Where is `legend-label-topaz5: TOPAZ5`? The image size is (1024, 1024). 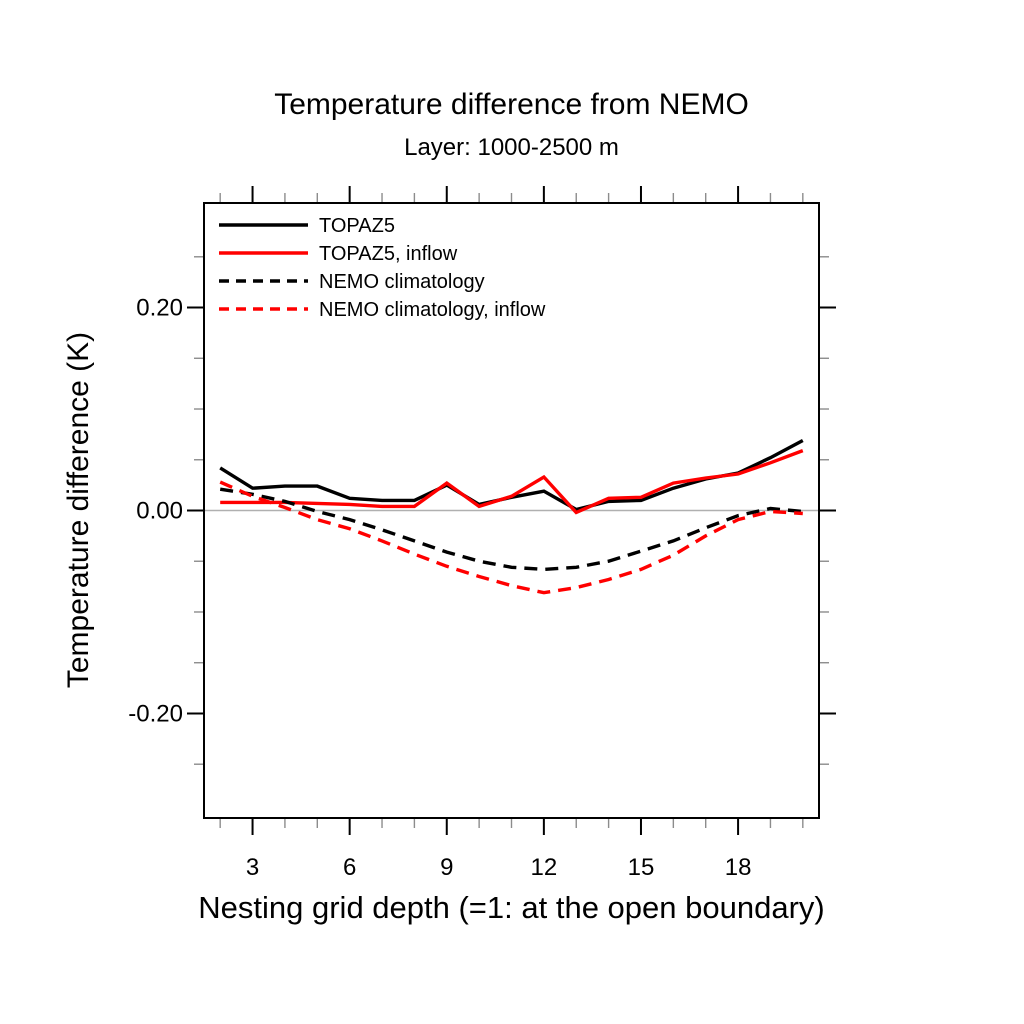
legend-label-topaz5: TOPAZ5 is located at coordinates (357, 226).